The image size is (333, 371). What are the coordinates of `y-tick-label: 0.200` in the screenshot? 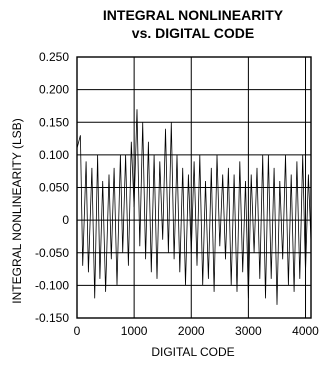 It's located at (54, 90).